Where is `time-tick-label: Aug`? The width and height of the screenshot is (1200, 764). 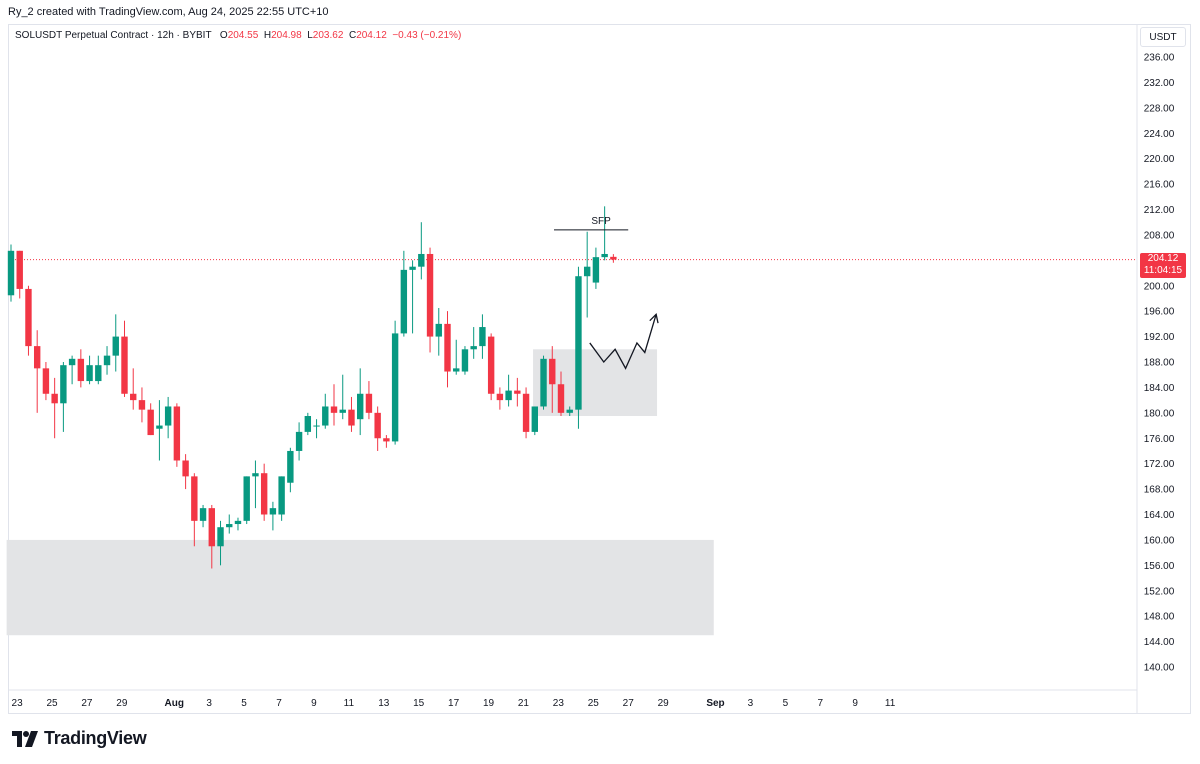
time-tick-label: Aug is located at coordinates (174, 703).